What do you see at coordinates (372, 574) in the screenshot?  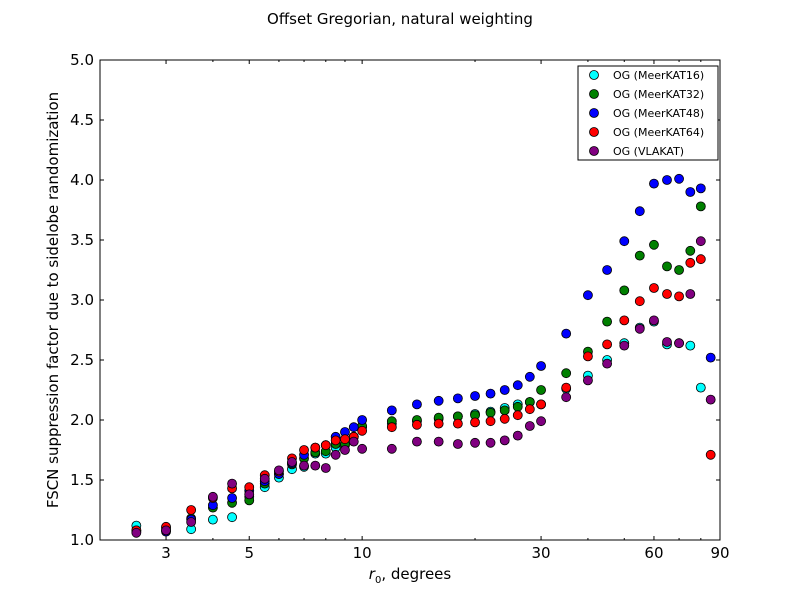 I see `x-axis-label-variable: r` at bounding box center [372, 574].